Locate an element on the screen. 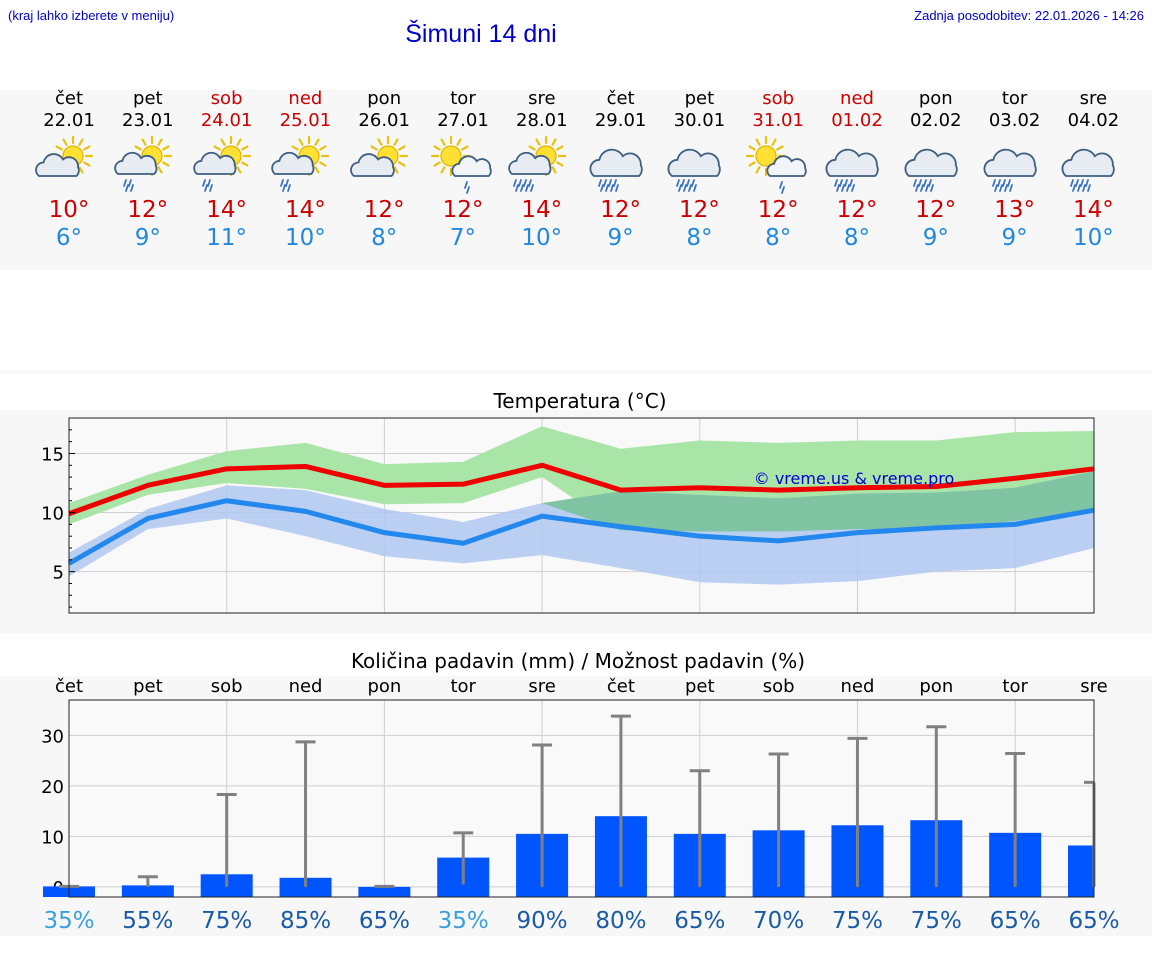 The image size is (1152, 975). page-title: Šimuni 14 dni is located at coordinates (481, 34).